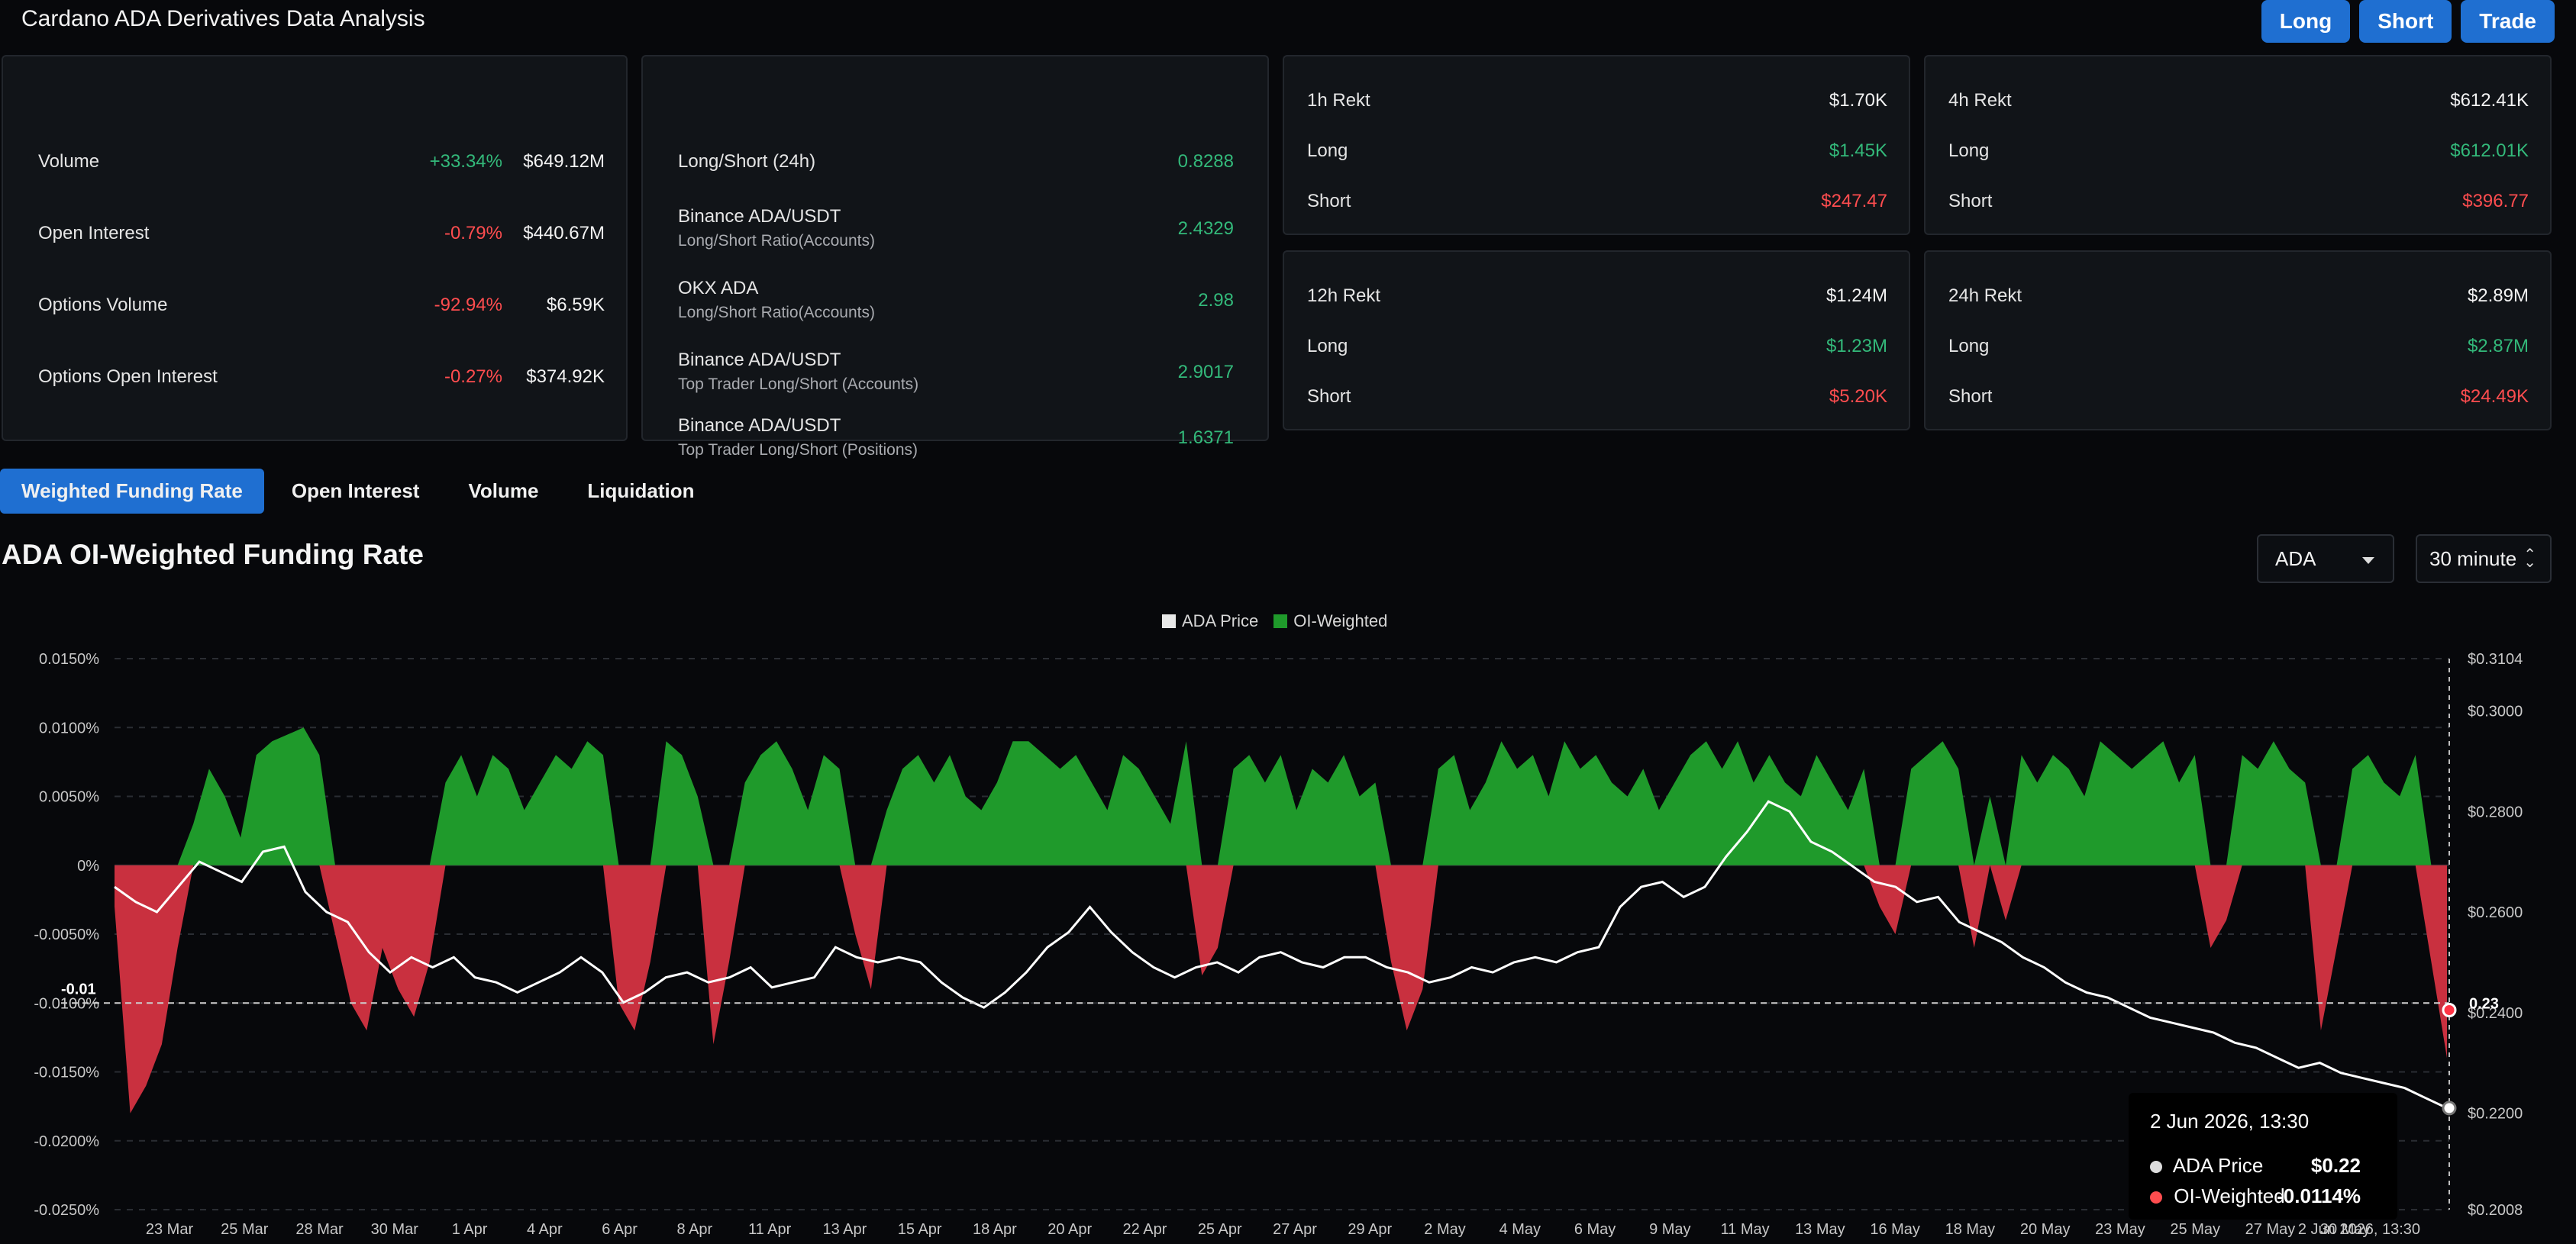 The width and height of the screenshot is (2576, 1244). What do you see at coordinates (1145, 1229) in the screenshot?
I see `x-tick-label: 22 Apr` at bounding box center [1145, 1229].